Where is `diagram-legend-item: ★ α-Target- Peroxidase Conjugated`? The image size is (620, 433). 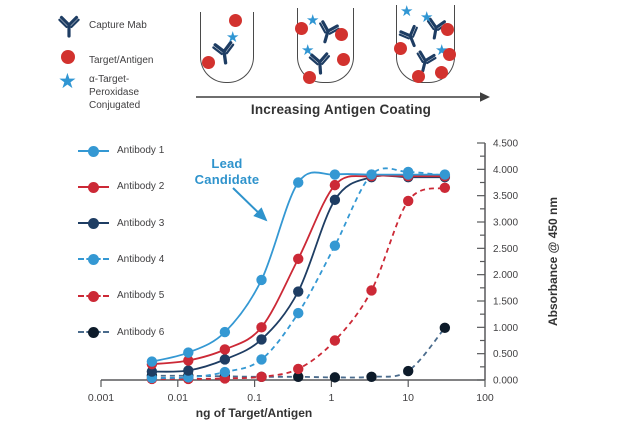 diagram-legend-item: ★ α-Target- Peroxidase Conjugated is located at coordinates (98, 91).